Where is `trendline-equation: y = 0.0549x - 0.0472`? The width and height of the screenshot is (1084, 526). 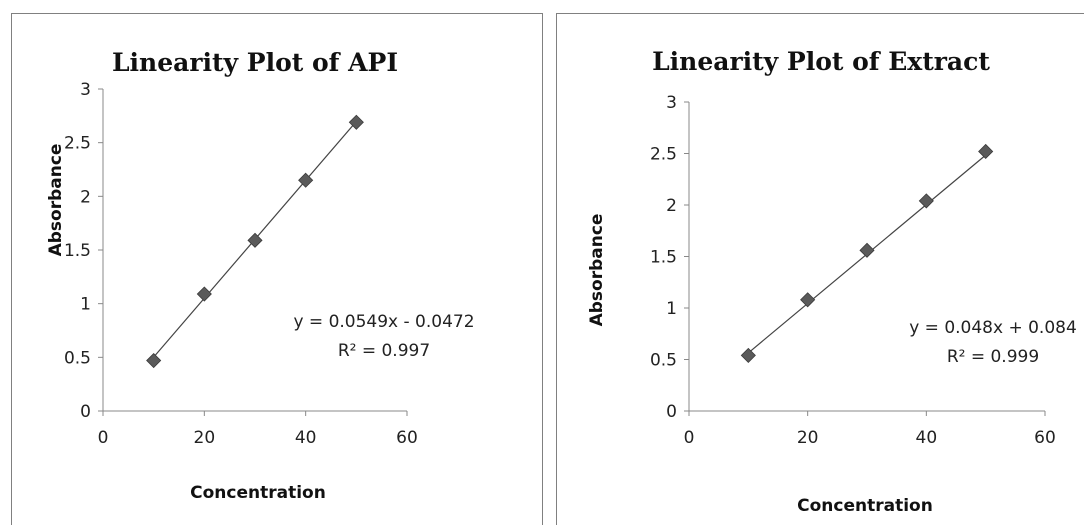 trendline-equation: y = 0.0549x - 0.0472 is located at coordinates (383, 322).